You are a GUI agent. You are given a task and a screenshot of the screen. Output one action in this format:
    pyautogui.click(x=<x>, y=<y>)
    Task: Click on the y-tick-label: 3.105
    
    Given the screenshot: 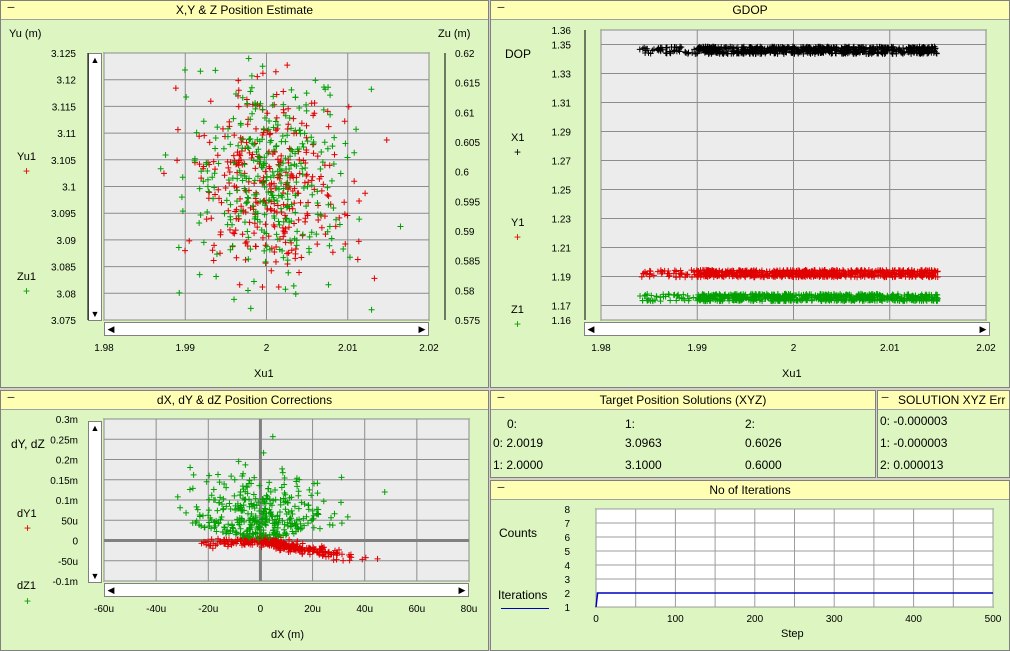 What is the action you would take?
    pyautogui.click(x=63, y=161)
    